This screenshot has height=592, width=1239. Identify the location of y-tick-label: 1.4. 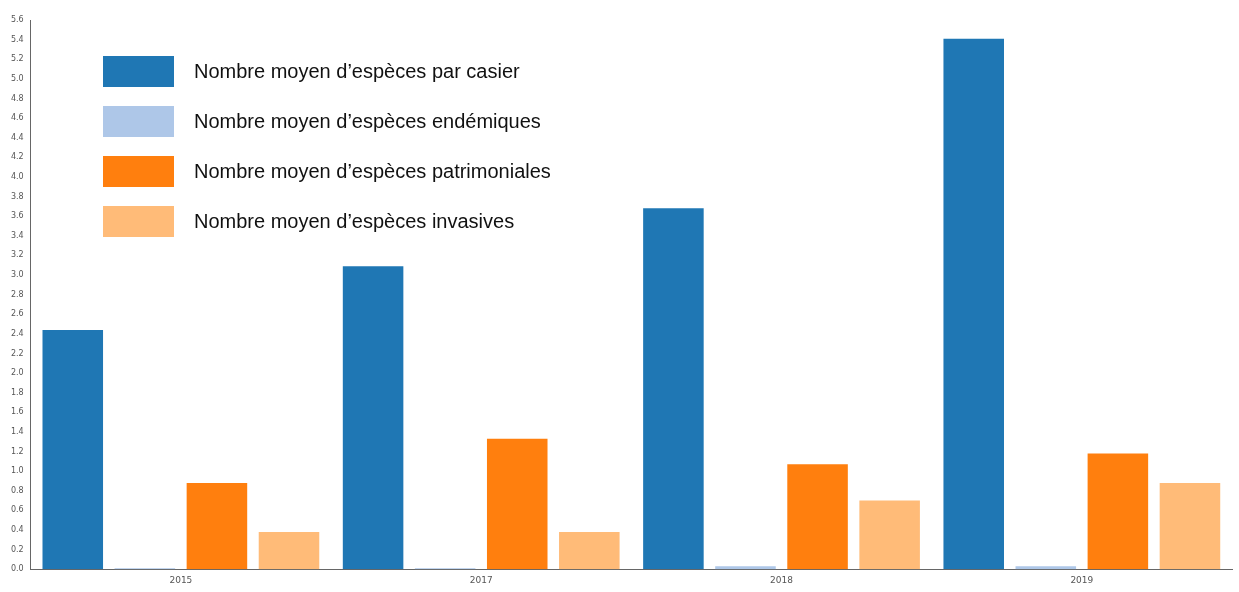
(17, 431).